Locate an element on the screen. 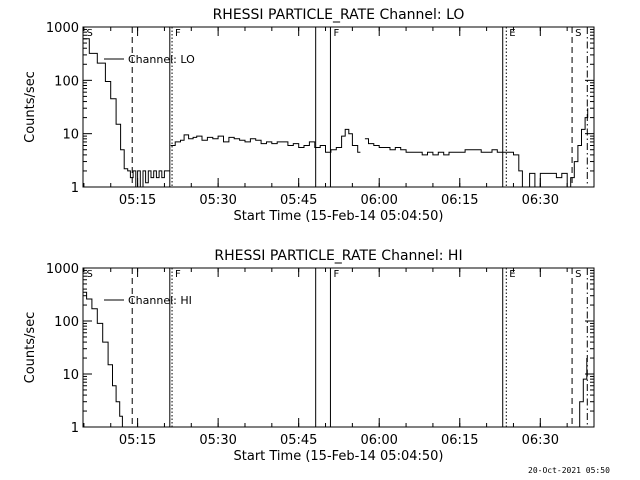 The width and height of the screenshot is (640, 480). timestamp-footer: 20-Oct-2021 05:50 is located at coordinates (569, 470).